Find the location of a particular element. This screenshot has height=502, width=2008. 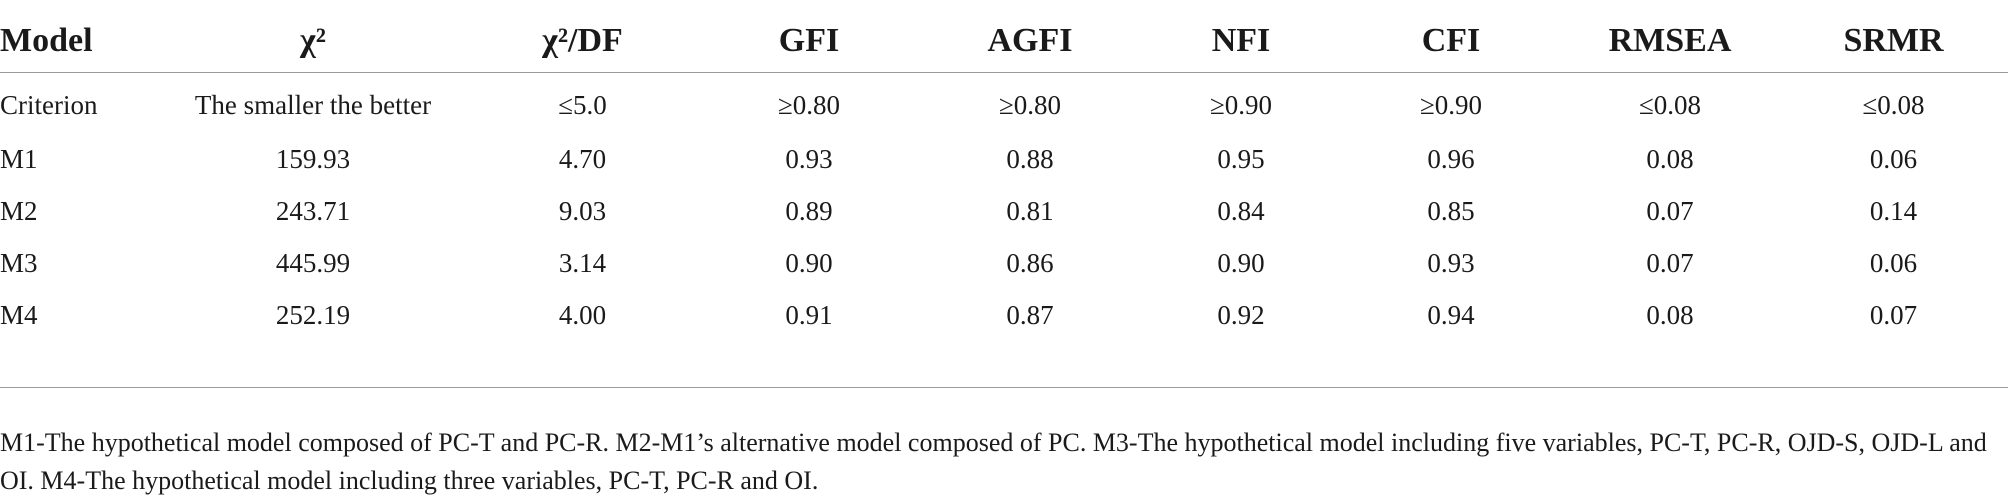

table-cell: 0.89 is located at coordinates (809, 210).